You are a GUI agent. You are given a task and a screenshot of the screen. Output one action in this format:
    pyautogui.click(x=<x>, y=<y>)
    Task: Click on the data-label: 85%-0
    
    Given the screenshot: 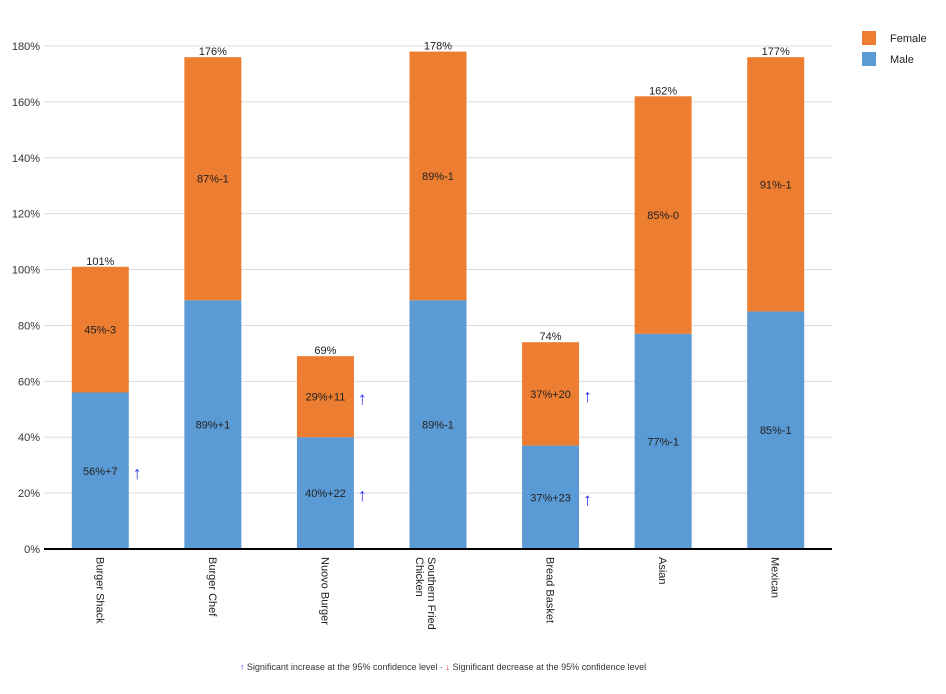 What is the action you would take?
    pyautogui.click(x=663, y=216)
    